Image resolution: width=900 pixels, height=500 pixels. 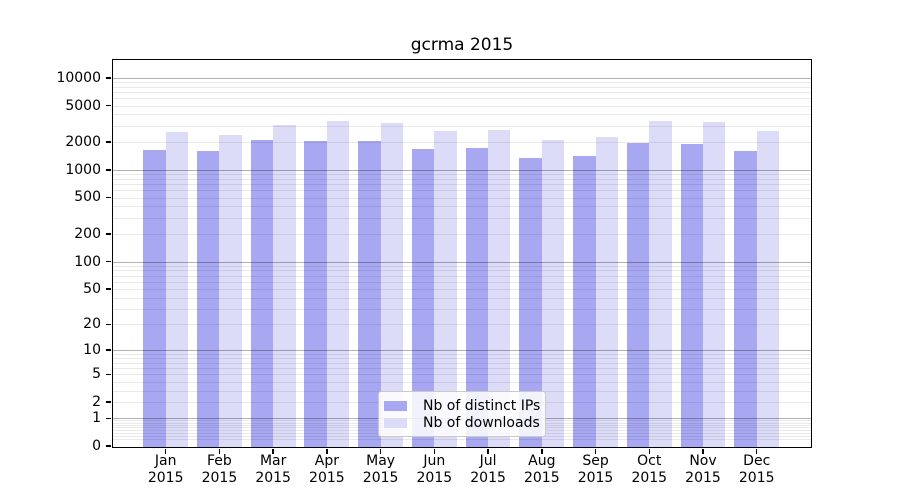 What do you see at coordinates (482, 405) in the screenshot?
I see `legend-label-distinct-ips: Nb of distinct IPs` at bounding box center [482, 405].